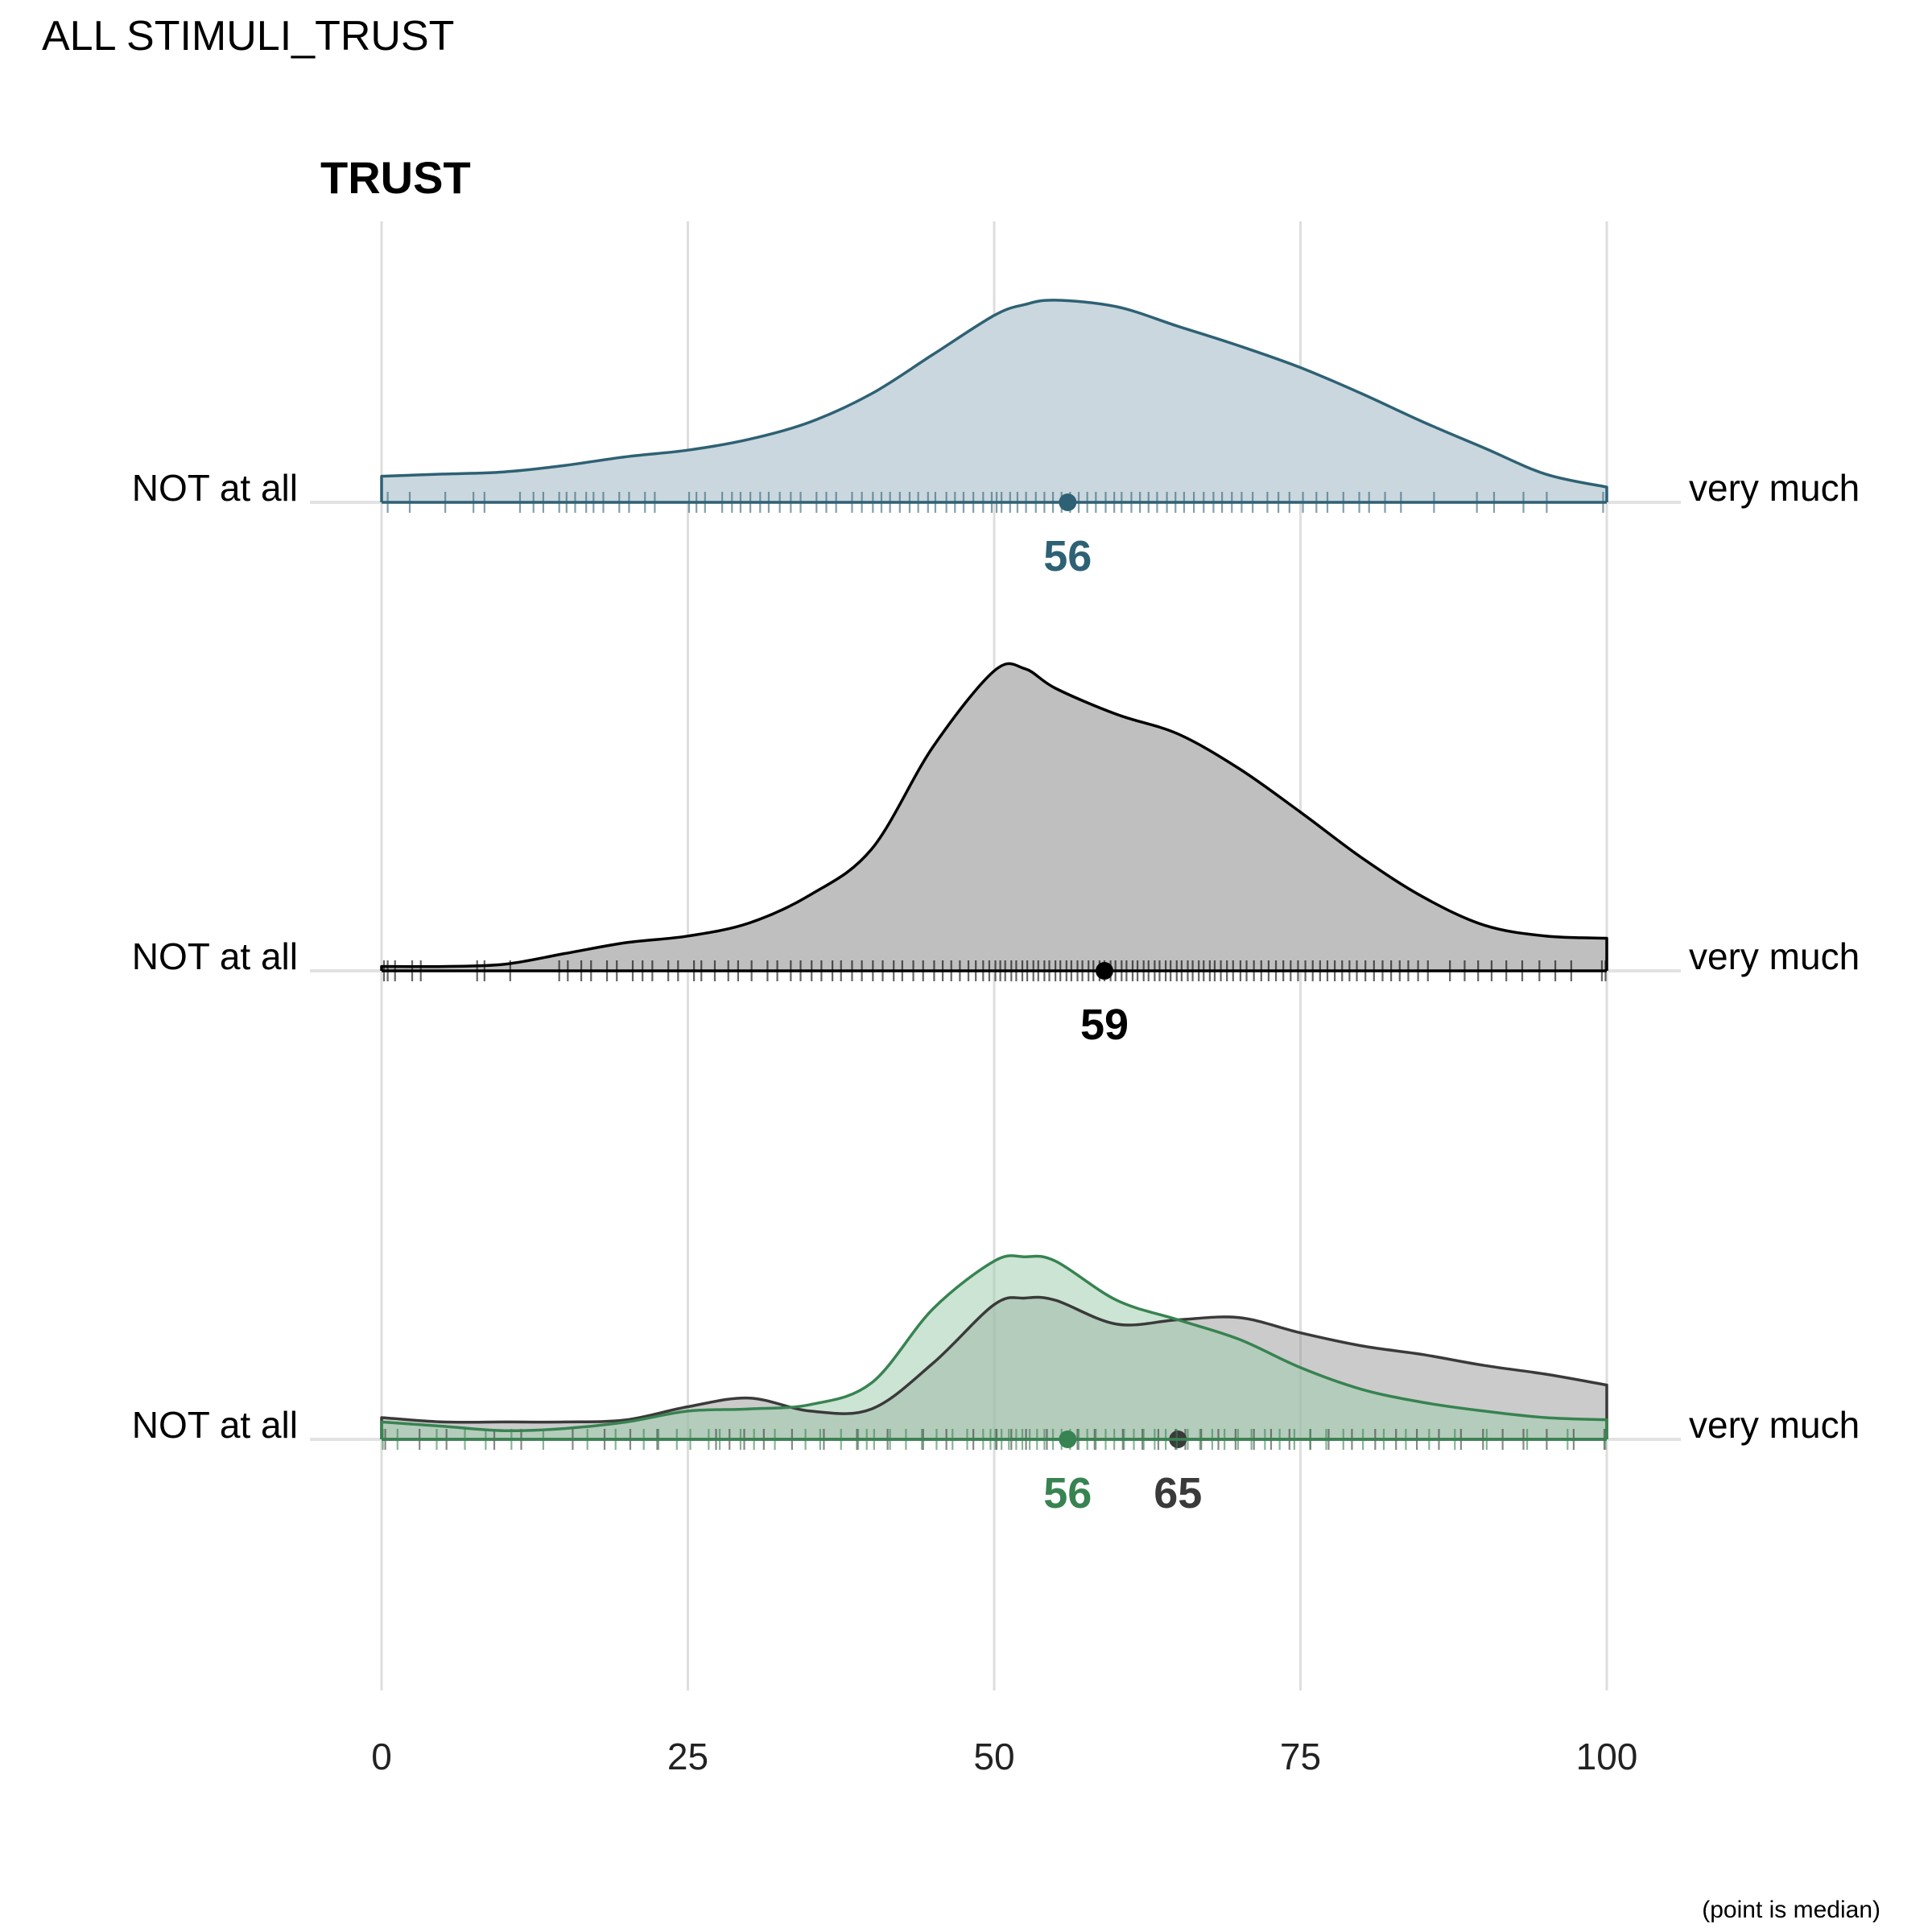 The image size is (1932, 1932). Describe the element at coordinates (1300, 1756) in the screenshot. I see `x-tick-label: 75` at that location.